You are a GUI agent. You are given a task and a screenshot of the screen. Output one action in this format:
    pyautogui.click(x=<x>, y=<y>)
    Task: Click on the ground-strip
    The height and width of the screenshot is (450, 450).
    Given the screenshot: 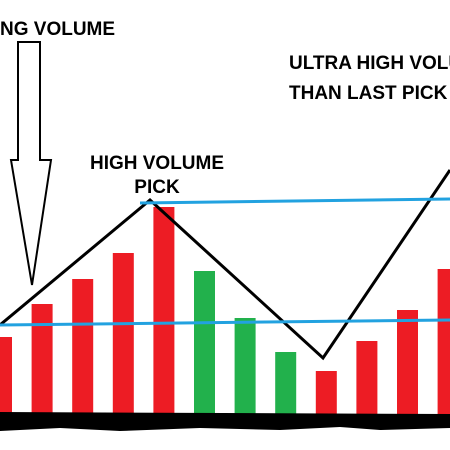 What is the action you would take?
    pyautogui.click(x=225, y=421)
    